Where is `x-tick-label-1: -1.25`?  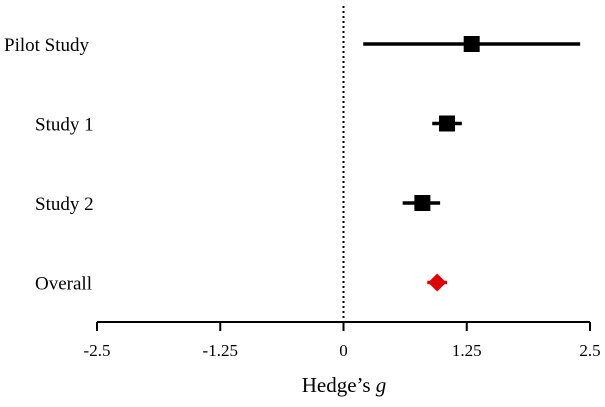 x-tick-label-1: -1.25 is located at coordinates (220, 350).